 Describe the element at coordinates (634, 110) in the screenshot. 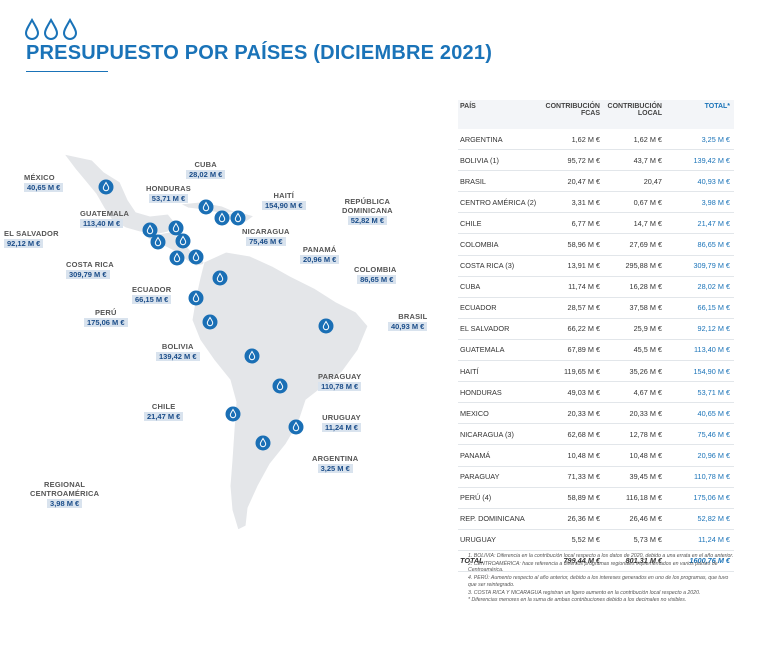

I see `header-local: CONTRIBUCIÓN LOCAL` at that location.